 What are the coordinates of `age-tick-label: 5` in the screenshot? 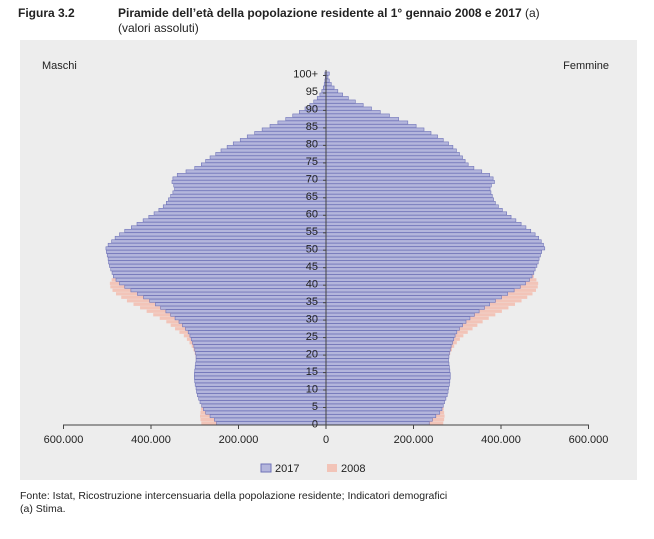 It's located at (315, 407).